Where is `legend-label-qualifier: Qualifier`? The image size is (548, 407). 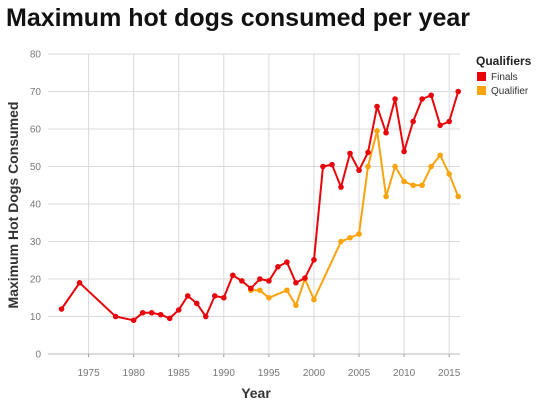 legend-label-qualifier: Qualifier is located at coordinates (510, 91).